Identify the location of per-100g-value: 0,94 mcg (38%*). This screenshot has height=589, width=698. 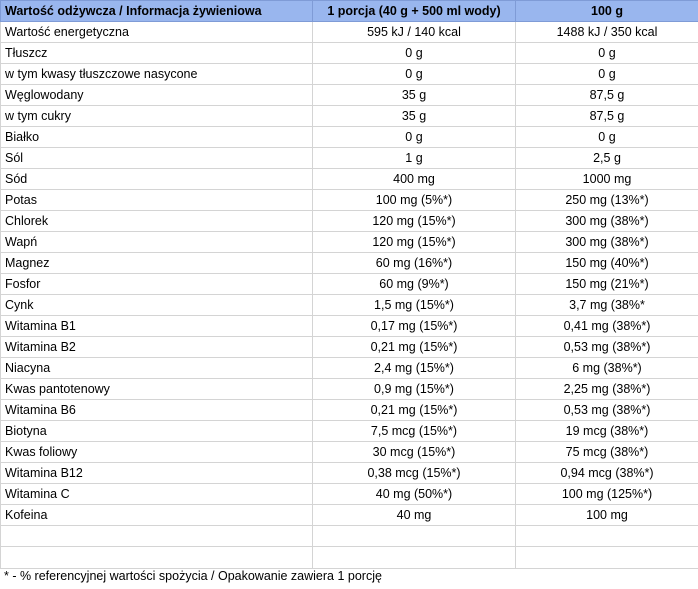
(606, 473).